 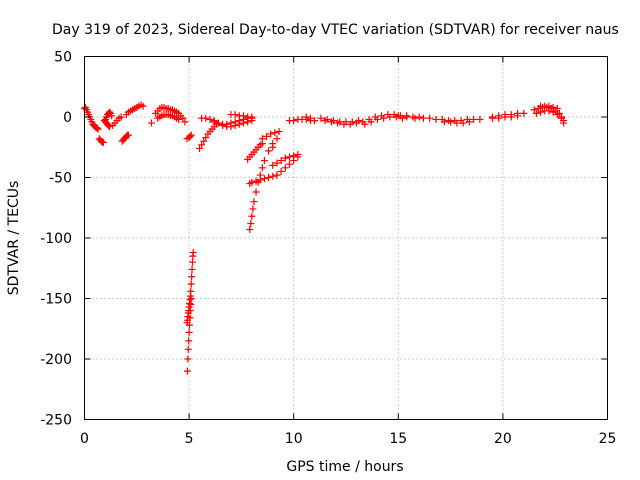 What do you see at coordinates (67, 118) in the screenshot?
I see `y-tick-label: 0` at bounding box center [67, 118].